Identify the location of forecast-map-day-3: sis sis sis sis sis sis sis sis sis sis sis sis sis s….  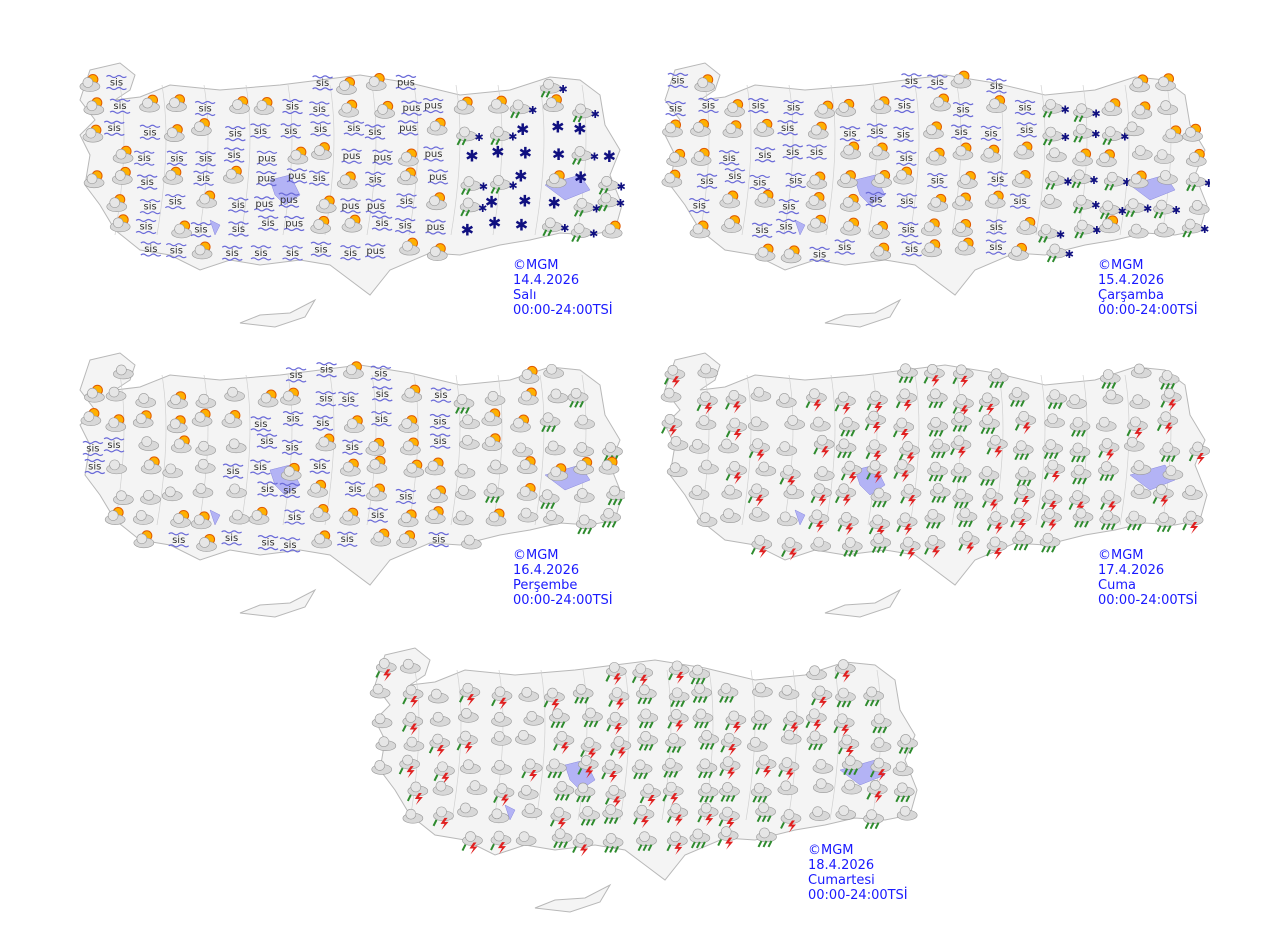
(342, 485).